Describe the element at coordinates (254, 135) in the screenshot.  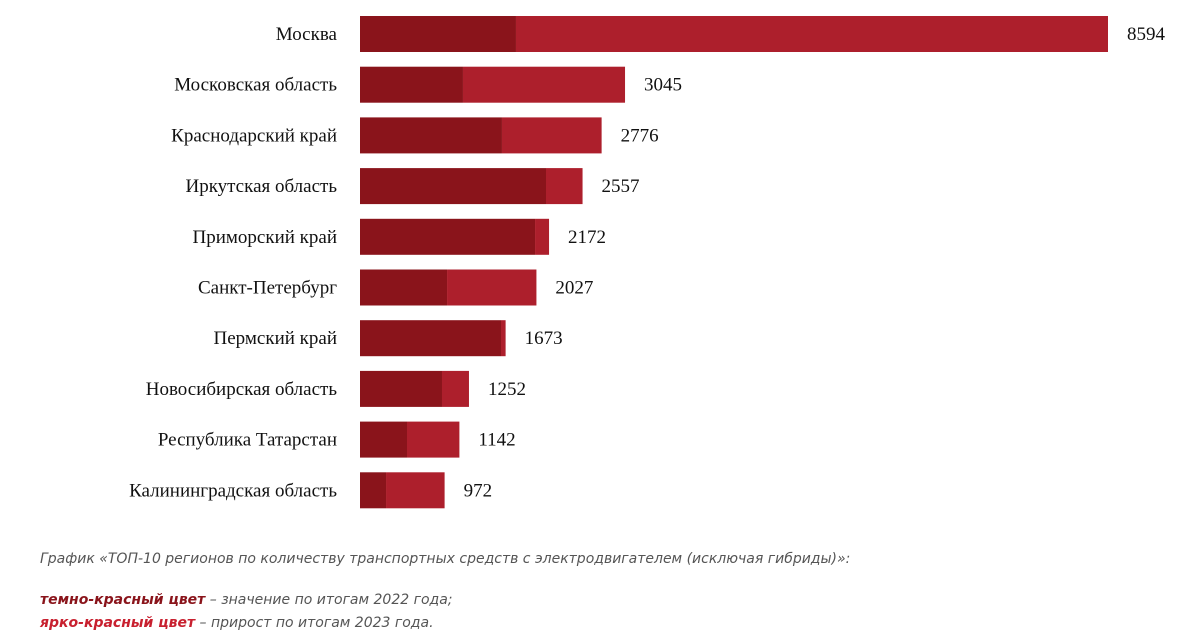
I see `category-label: Краснодарский край` at that location.